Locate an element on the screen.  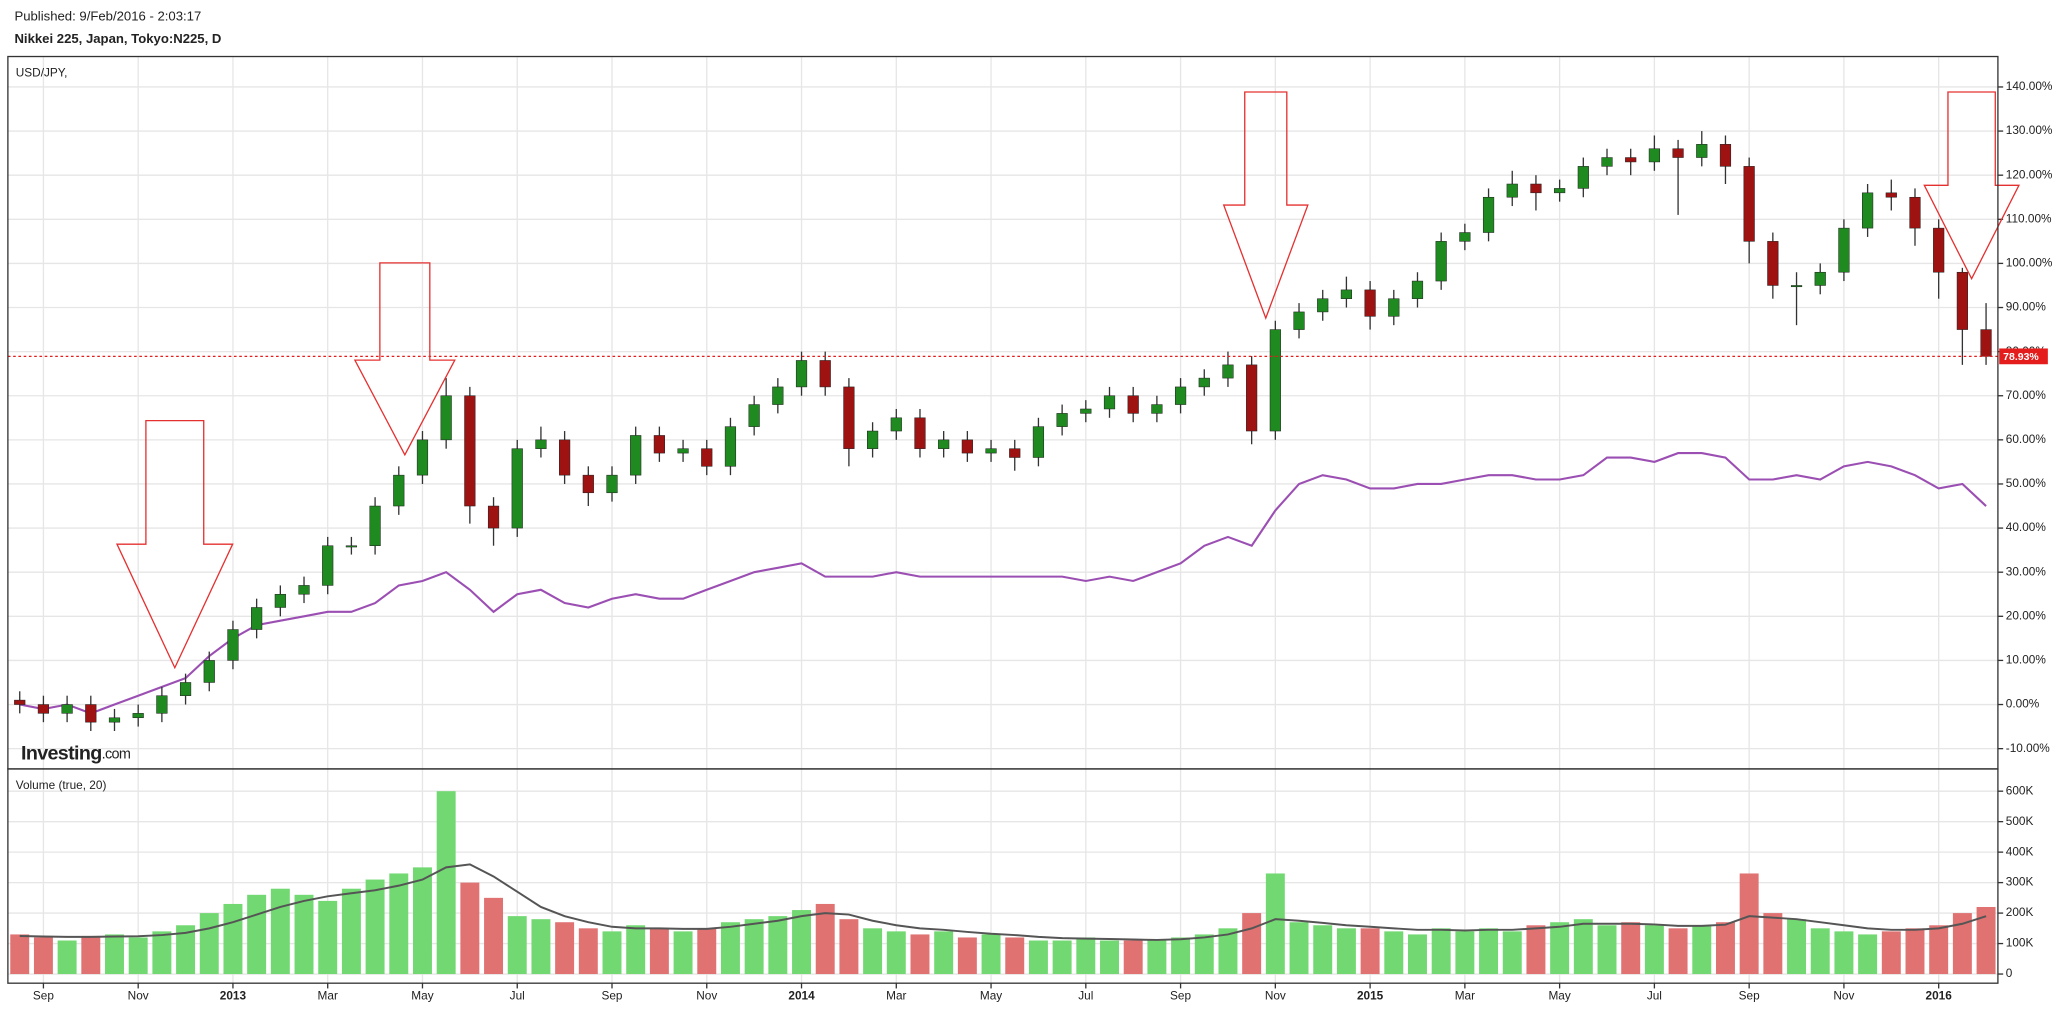
x-tick-label: 2014 is located at coordinates (801, 995).